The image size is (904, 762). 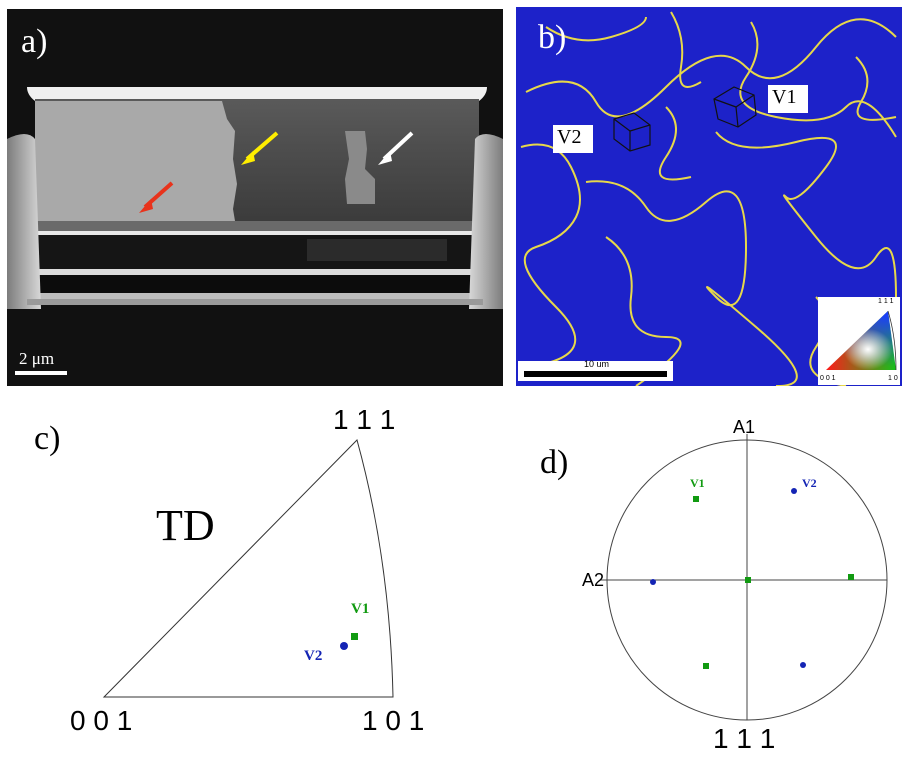 I want to click on bright-grain, so click(x=136, y=161).